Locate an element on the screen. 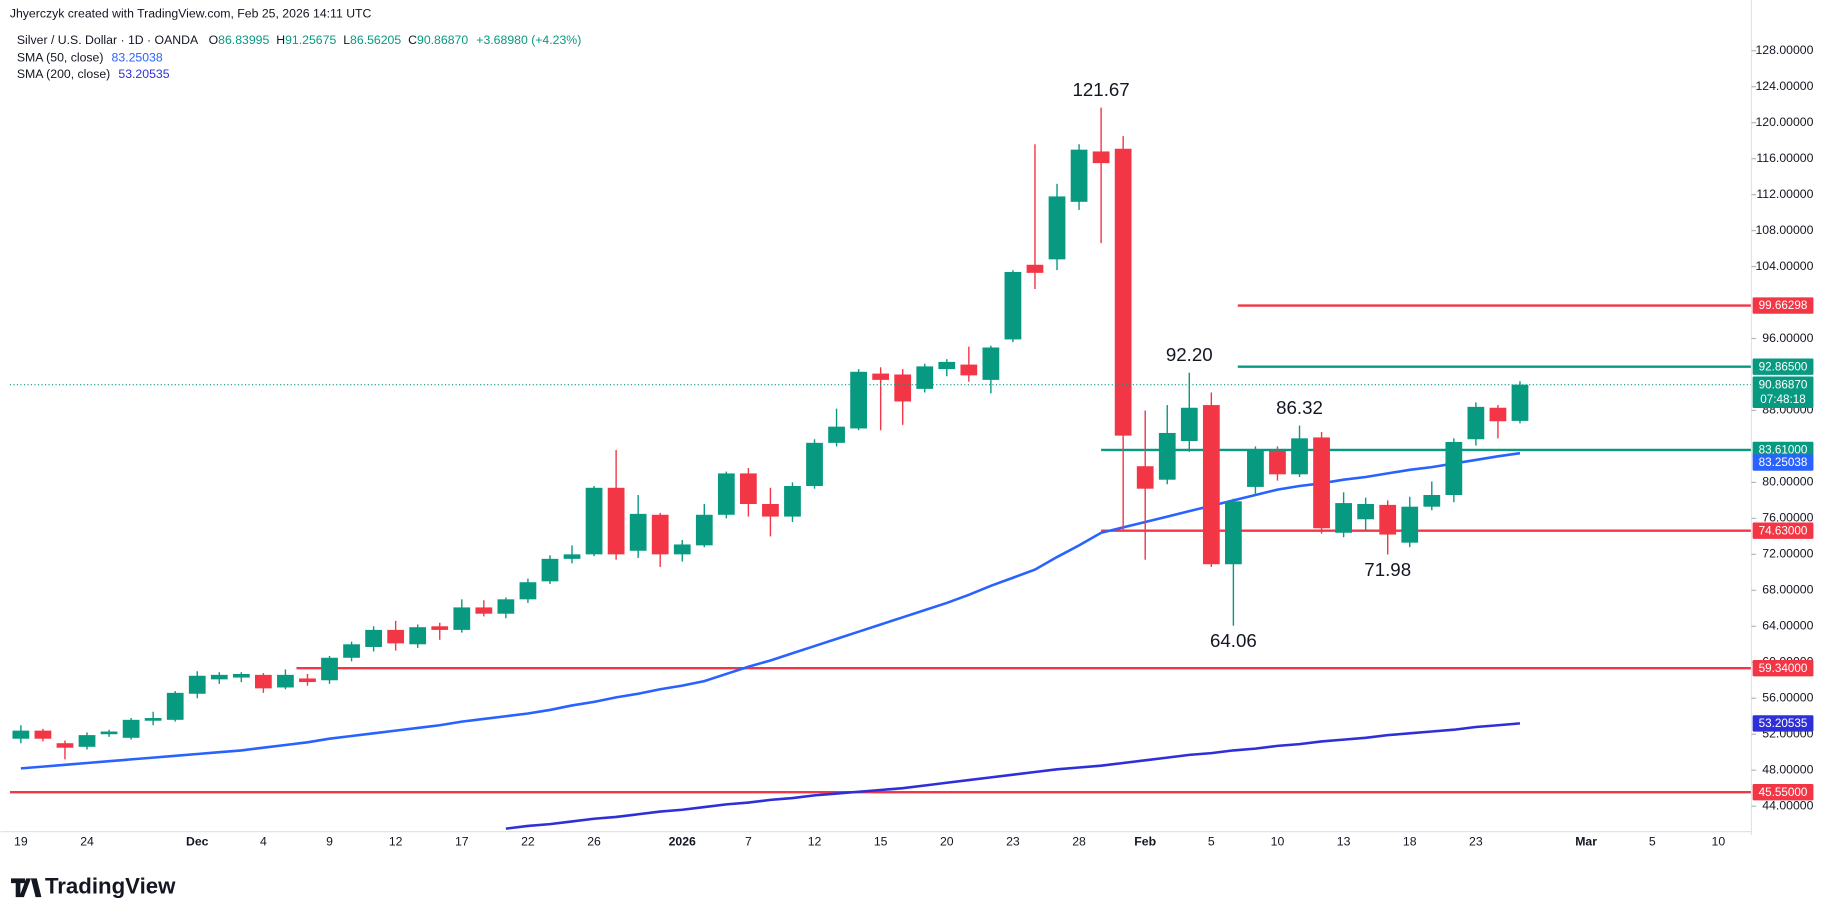 The height and width of the screenshot is (917, 1835). ohlc-key: L is located at coordinates (346, 40).